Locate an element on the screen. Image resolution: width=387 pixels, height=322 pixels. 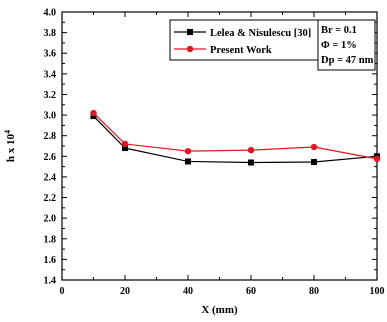
y-tick-label: 2.2 is located at coordinates (50, 198).